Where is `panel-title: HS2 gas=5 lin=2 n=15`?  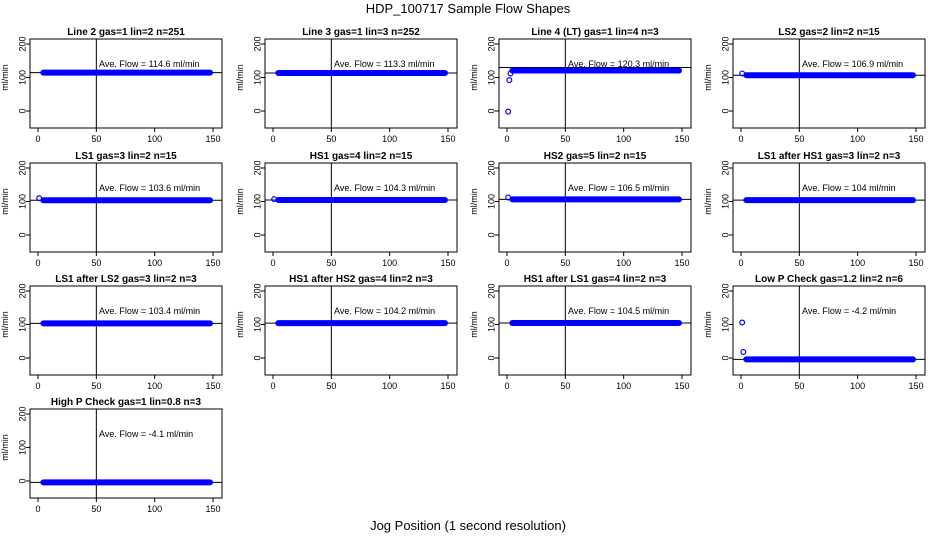
panel-title: HS2 gas=5 lin=2 n=15 is located at coordinates (595, 156).